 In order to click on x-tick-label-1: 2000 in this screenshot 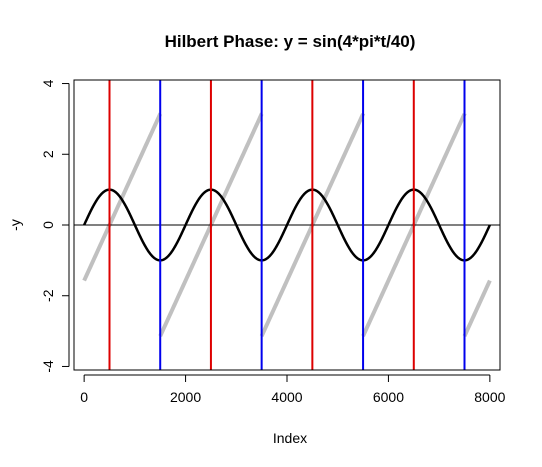, I will do `click(185, 397)`.